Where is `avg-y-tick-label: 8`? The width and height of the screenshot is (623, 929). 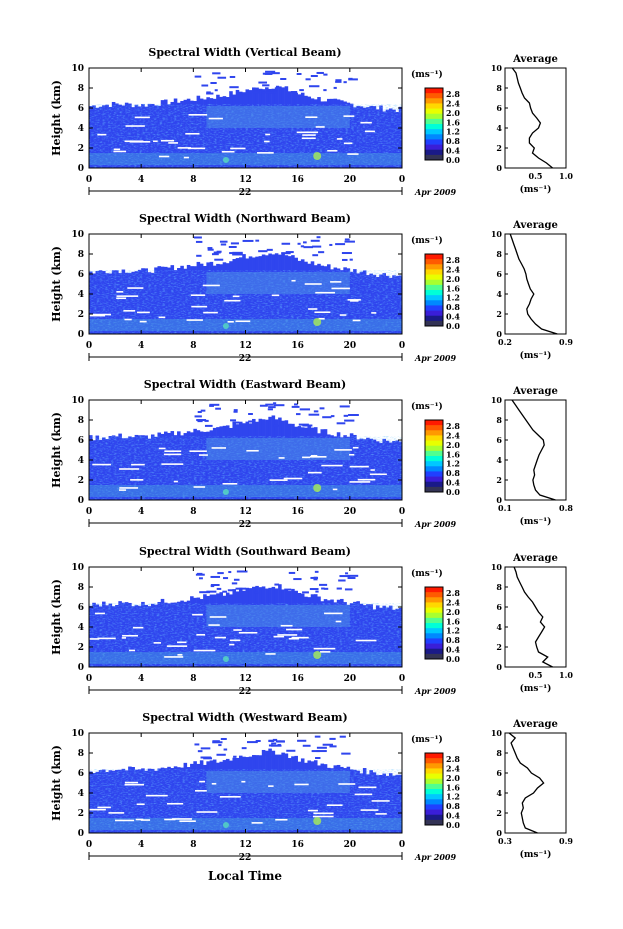
avg-y-tick-label: 8 is located at coordinates (499, 254).